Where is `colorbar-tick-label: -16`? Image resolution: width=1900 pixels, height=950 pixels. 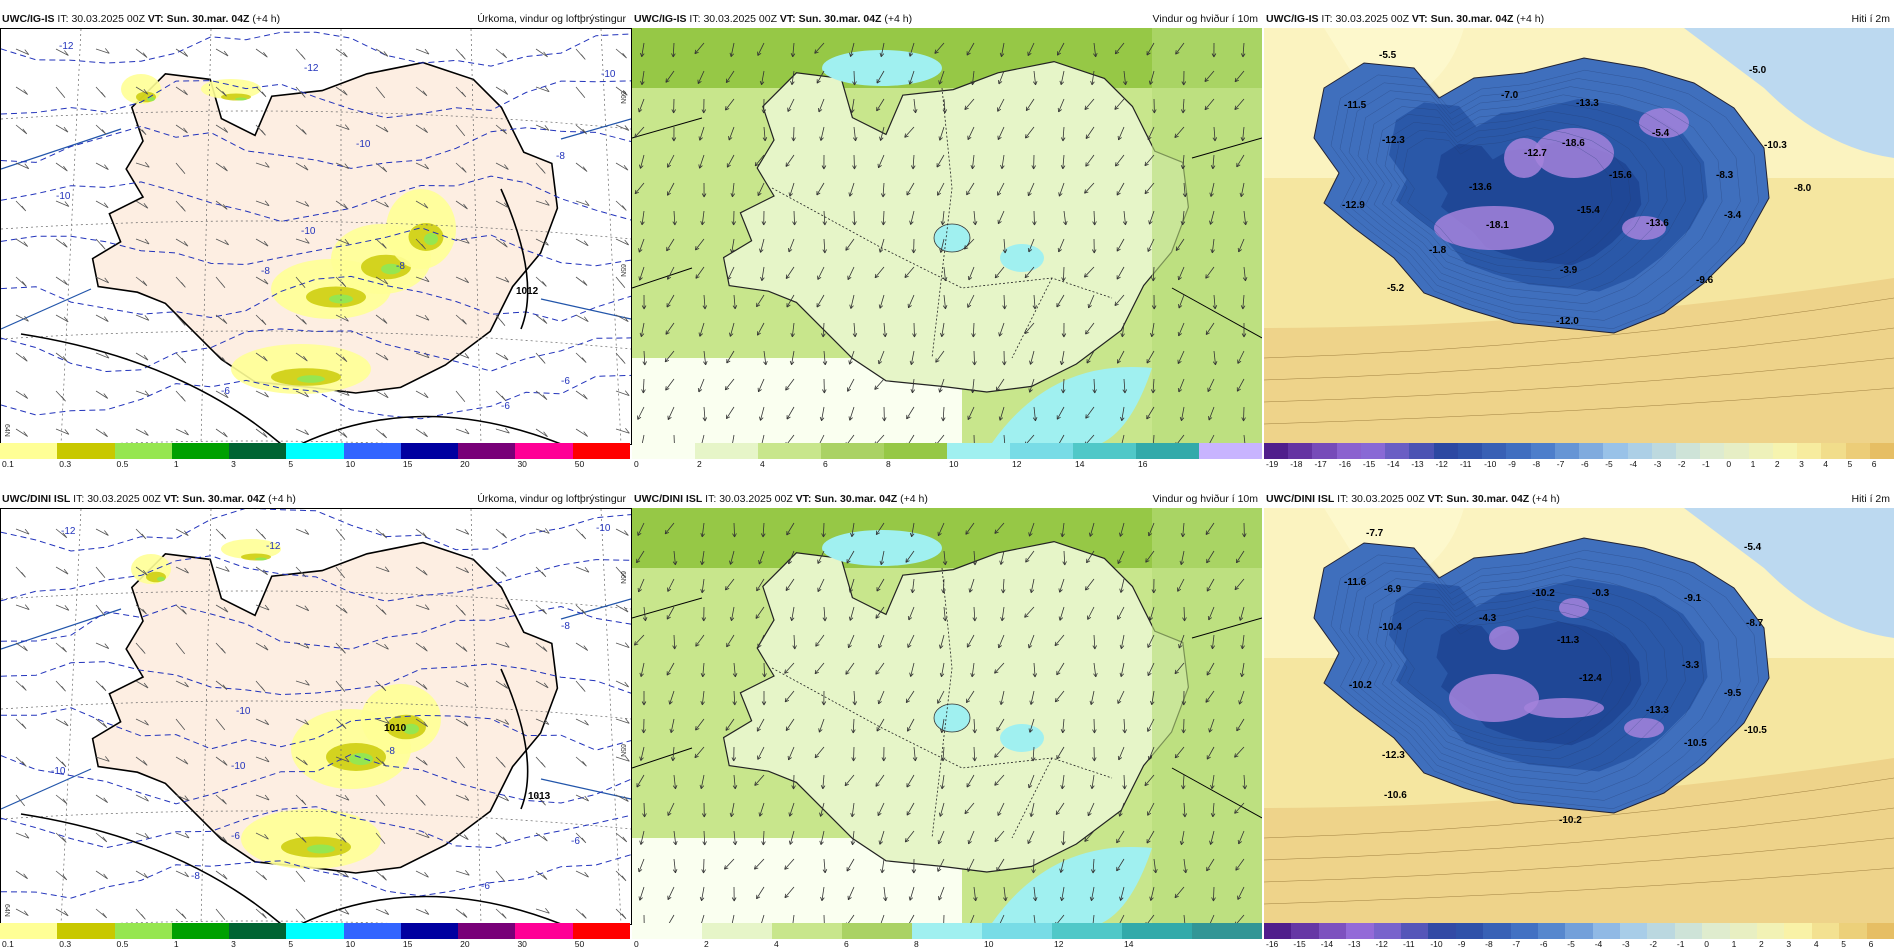
colorbar-tick-label: -16 is located at coordinates (1272, 944).